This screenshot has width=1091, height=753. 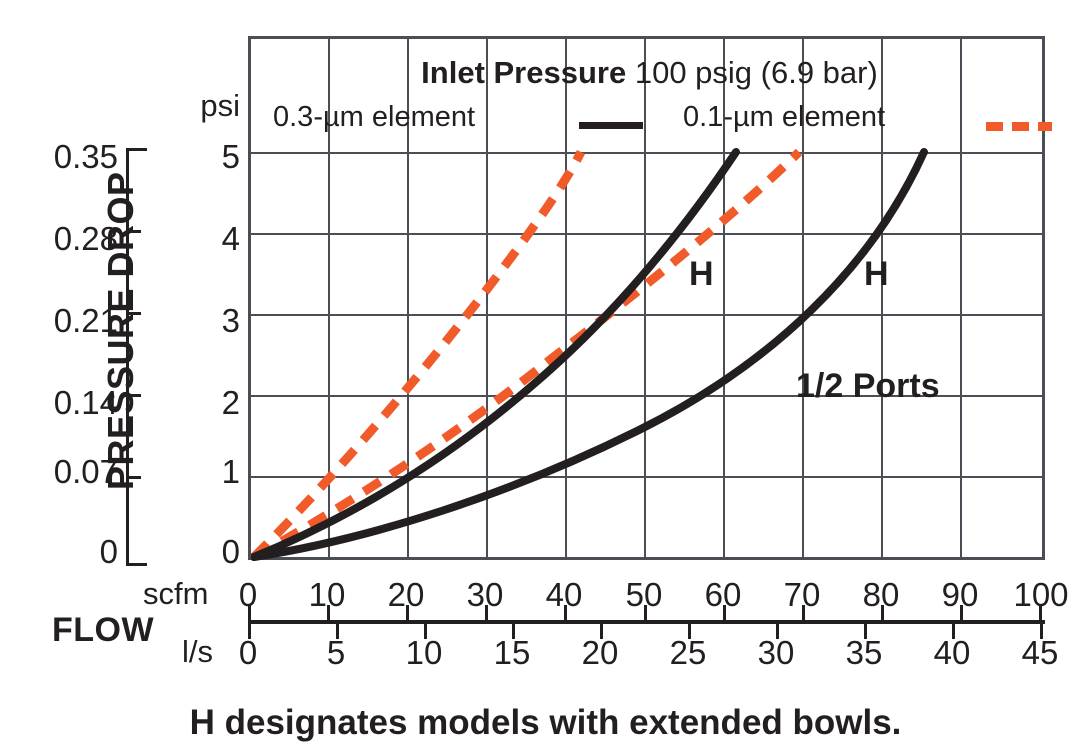 I want to click on y-tick-bar-5: 0, so click(x=108, y=551).